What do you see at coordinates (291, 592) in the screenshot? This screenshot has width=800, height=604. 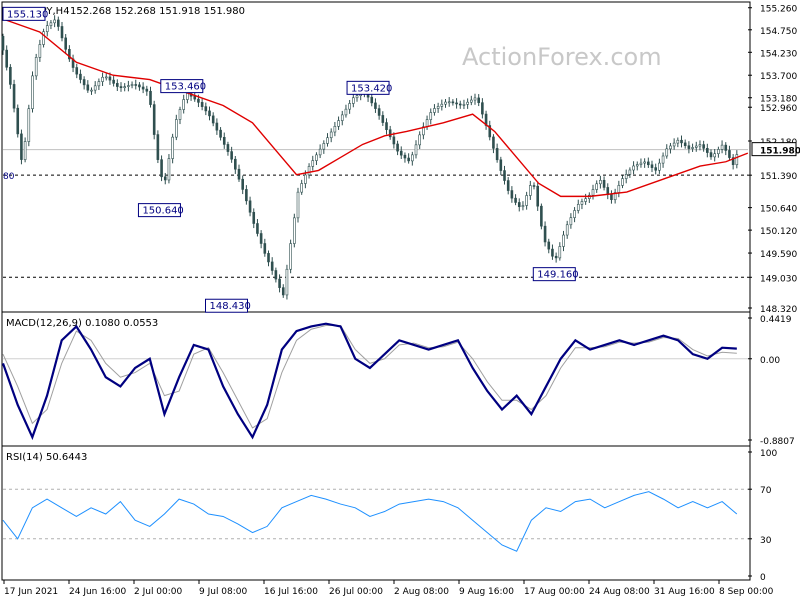 I see `time-tick-label: 16 Jul 16:00` at bounding box center [291, 592].